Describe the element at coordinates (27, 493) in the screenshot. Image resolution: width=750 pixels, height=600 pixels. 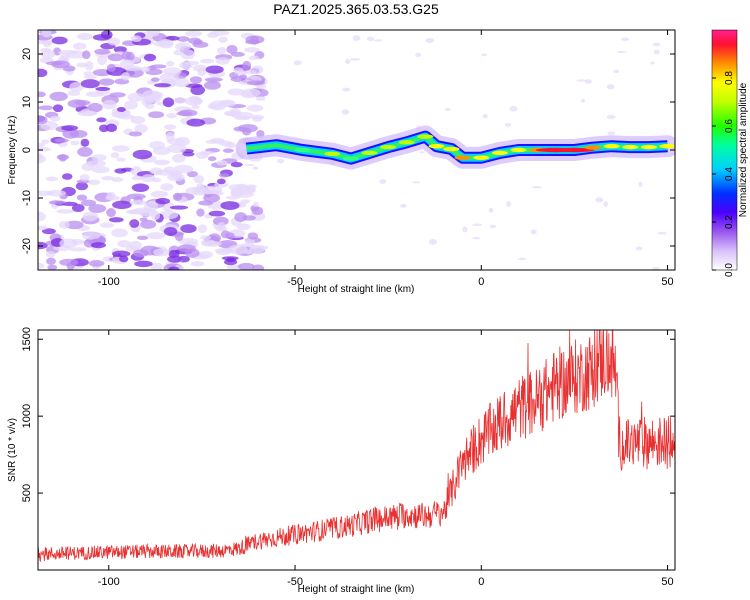
I see `y-tick-label: 500` at that location.